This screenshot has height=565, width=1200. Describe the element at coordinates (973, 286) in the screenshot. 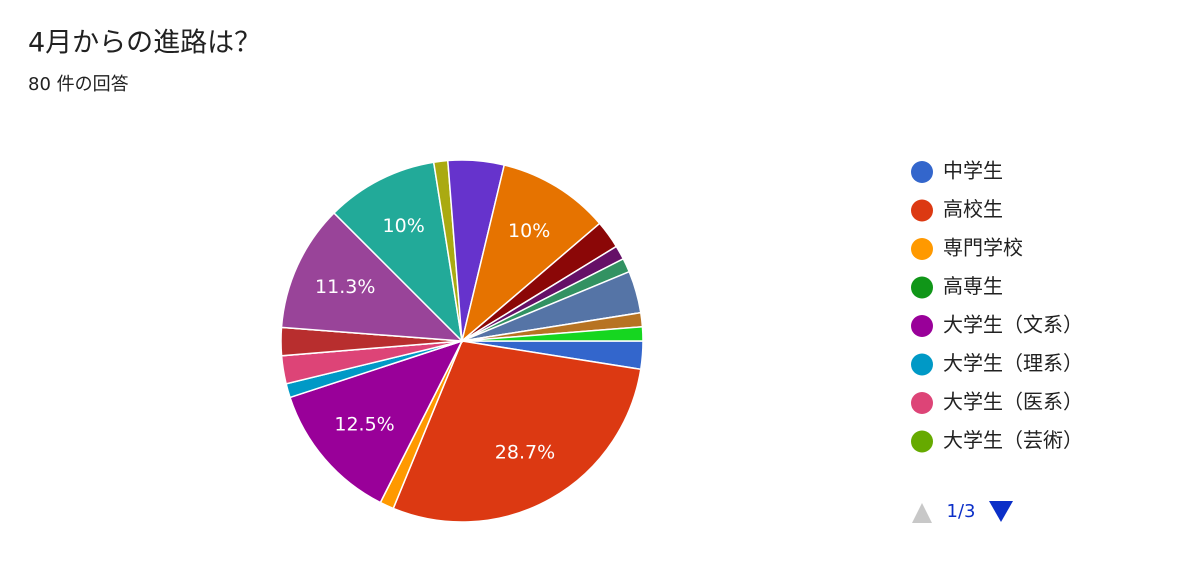

I see `legend-label: 高専生` at that location.